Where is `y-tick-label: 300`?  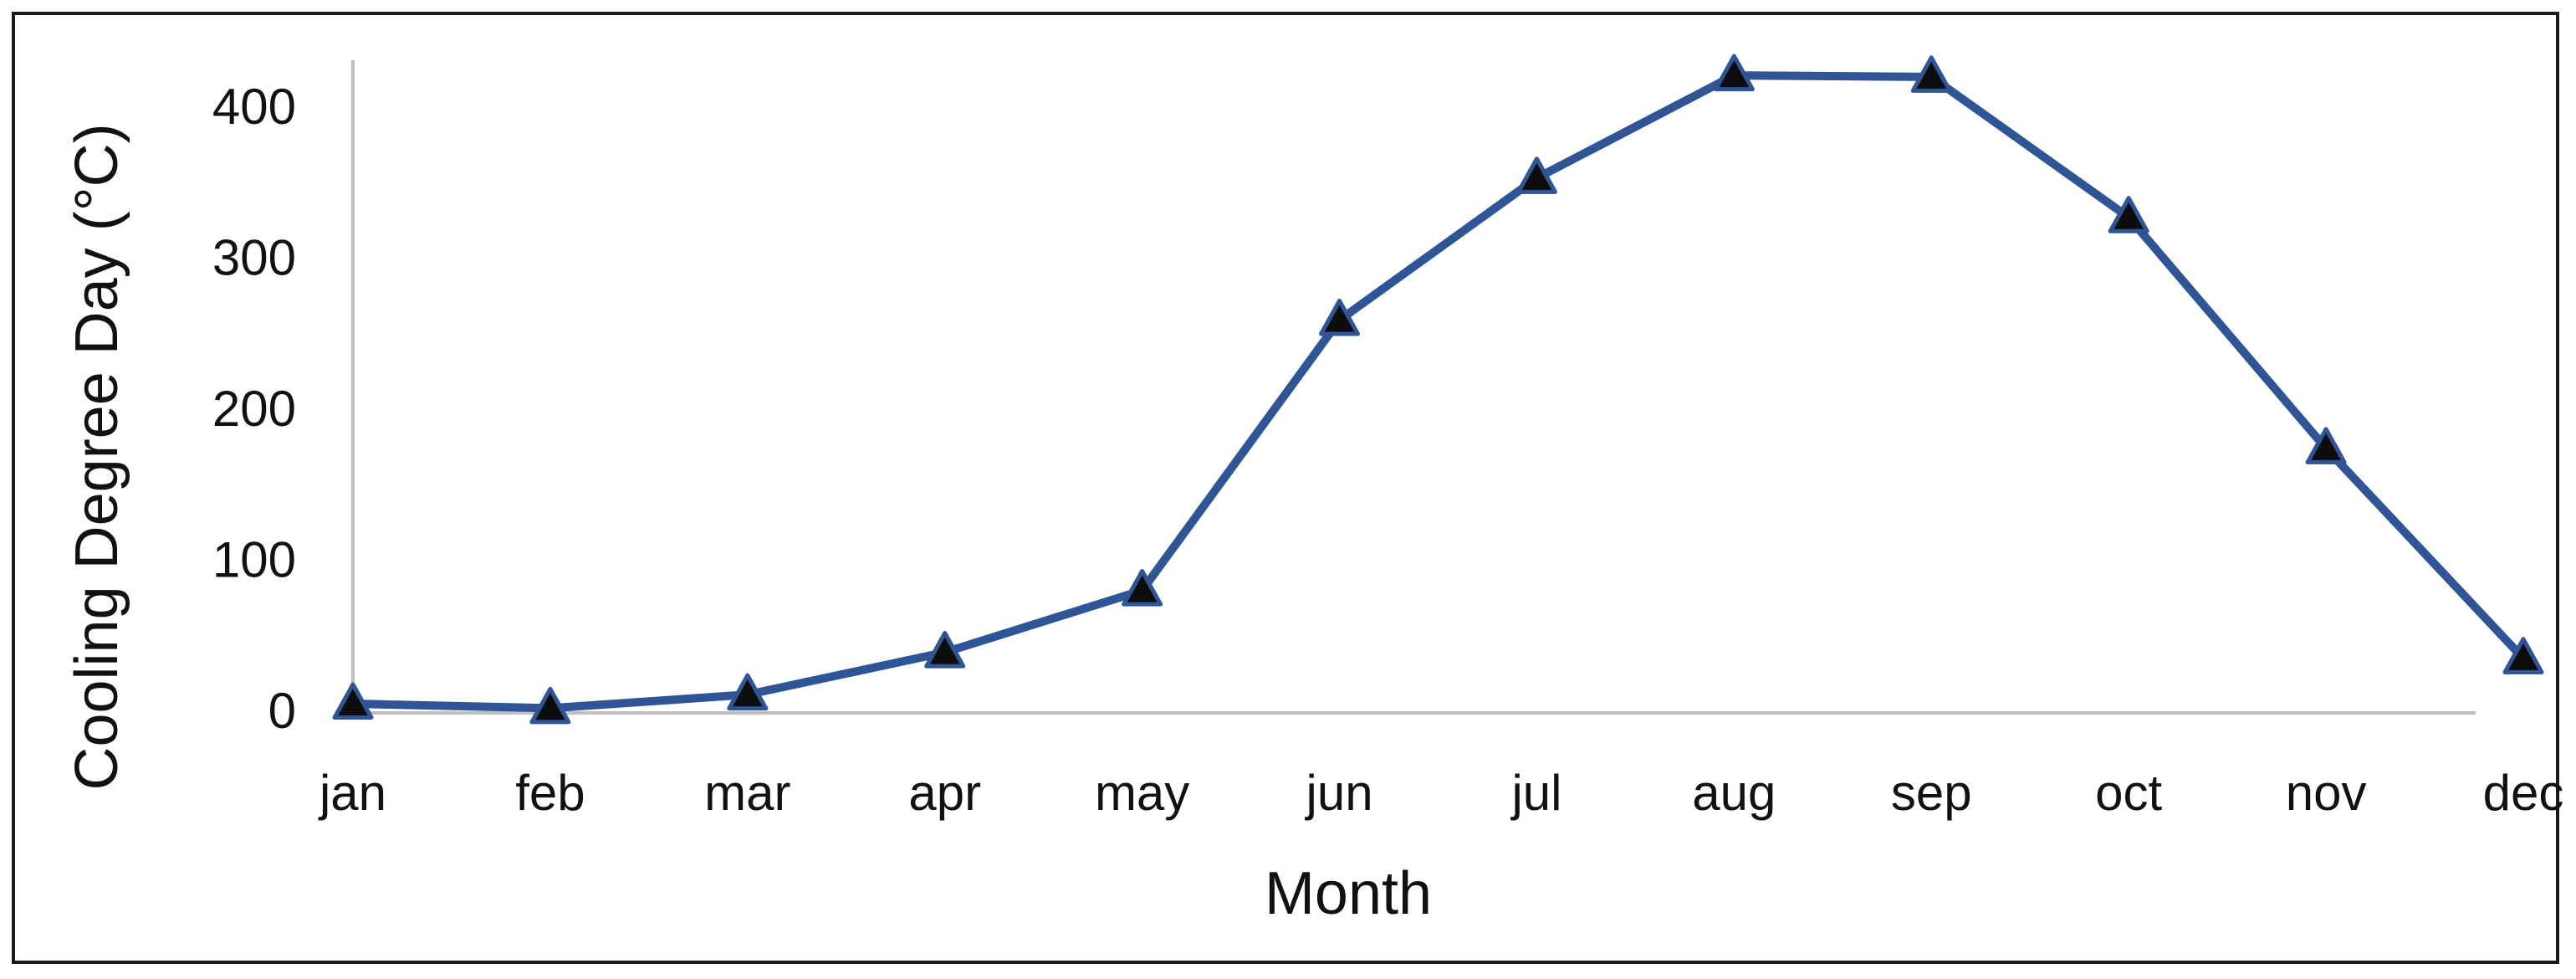
y-tick-label: 300 is located at coordinates (254, 258).